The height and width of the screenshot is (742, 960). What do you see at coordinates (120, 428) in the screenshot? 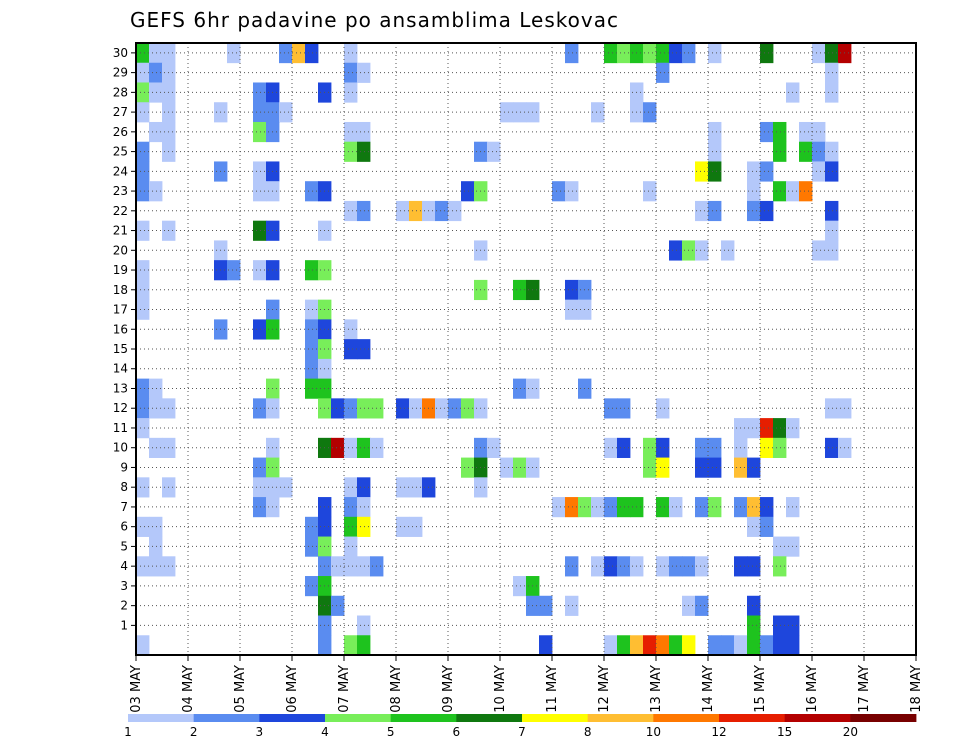
I see `y-tick-label: 11` at bounding box center [120, 428].